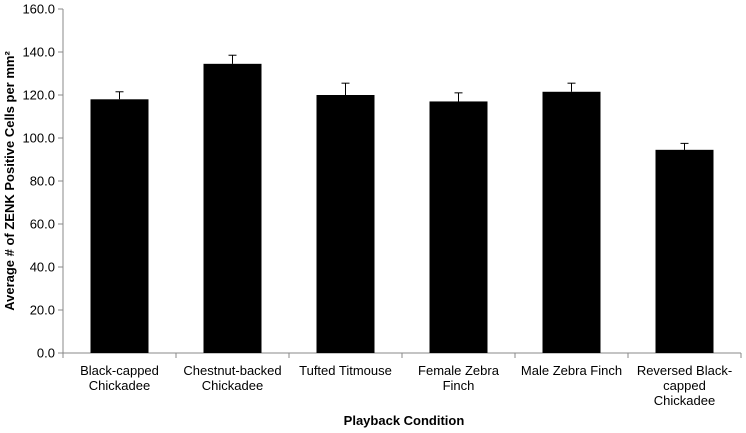  Describe the element at coordinates (38, 52) in the screenshot. I see `y-tick-label: 140.0` at that location.